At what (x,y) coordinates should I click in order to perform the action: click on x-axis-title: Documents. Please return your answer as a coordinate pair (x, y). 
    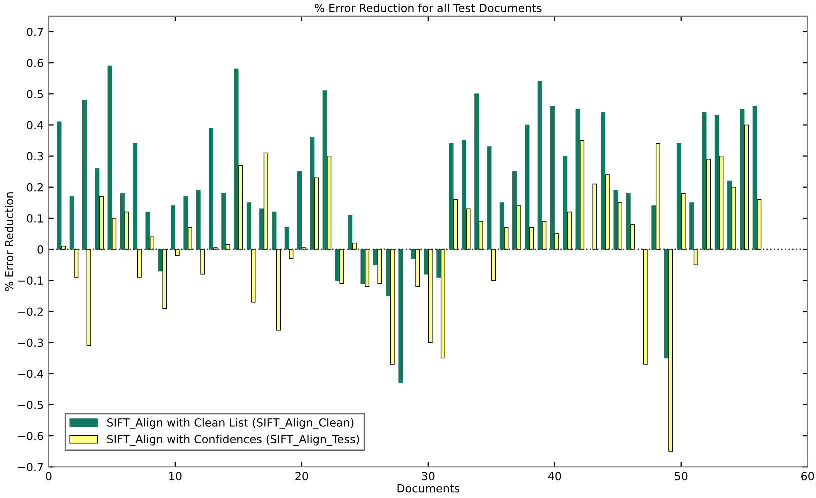
    Looking at the image, I should click on (429, 488).